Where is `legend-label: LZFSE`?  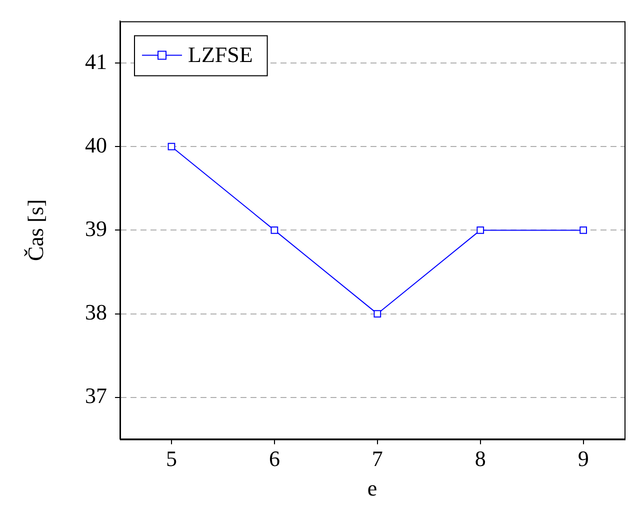
legend-label: LZFSE is located at coordinates (220, 54).